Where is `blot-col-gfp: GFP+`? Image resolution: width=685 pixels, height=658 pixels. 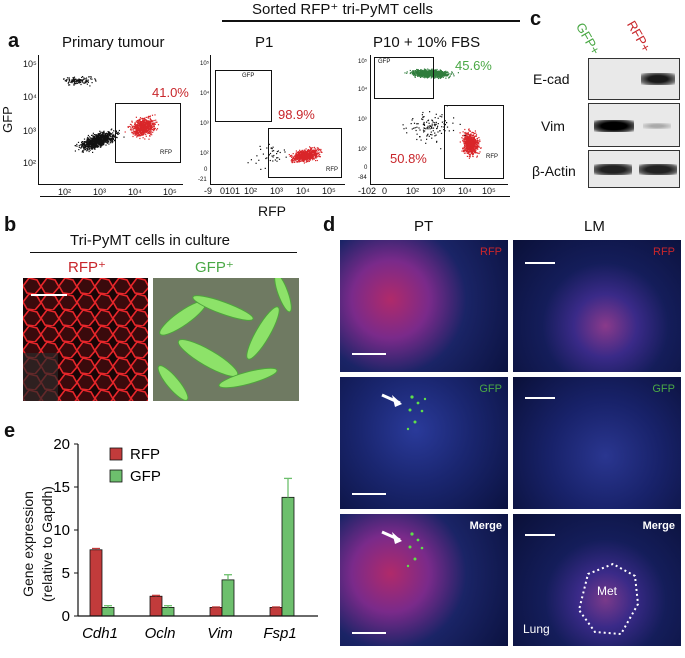
blot-col-gfp: GFP+ is located at coordinates (588, 39).